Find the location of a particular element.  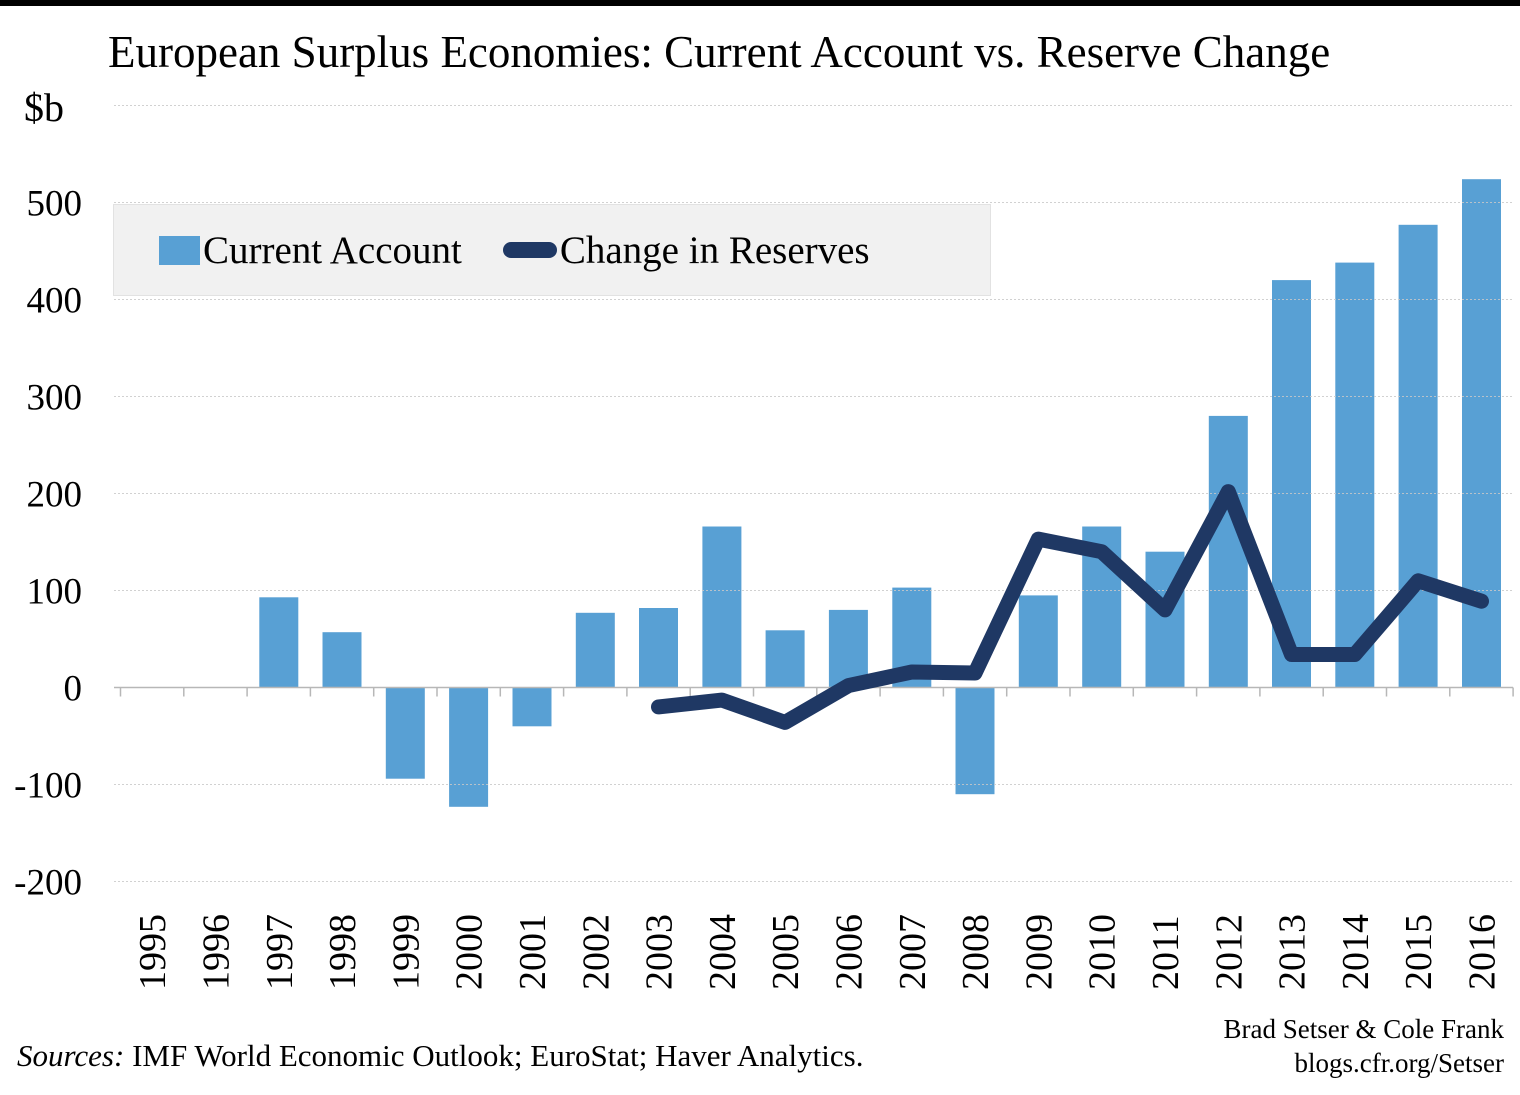

x-tick-label-2010: 2010 is located at coordinates (1103, 952).